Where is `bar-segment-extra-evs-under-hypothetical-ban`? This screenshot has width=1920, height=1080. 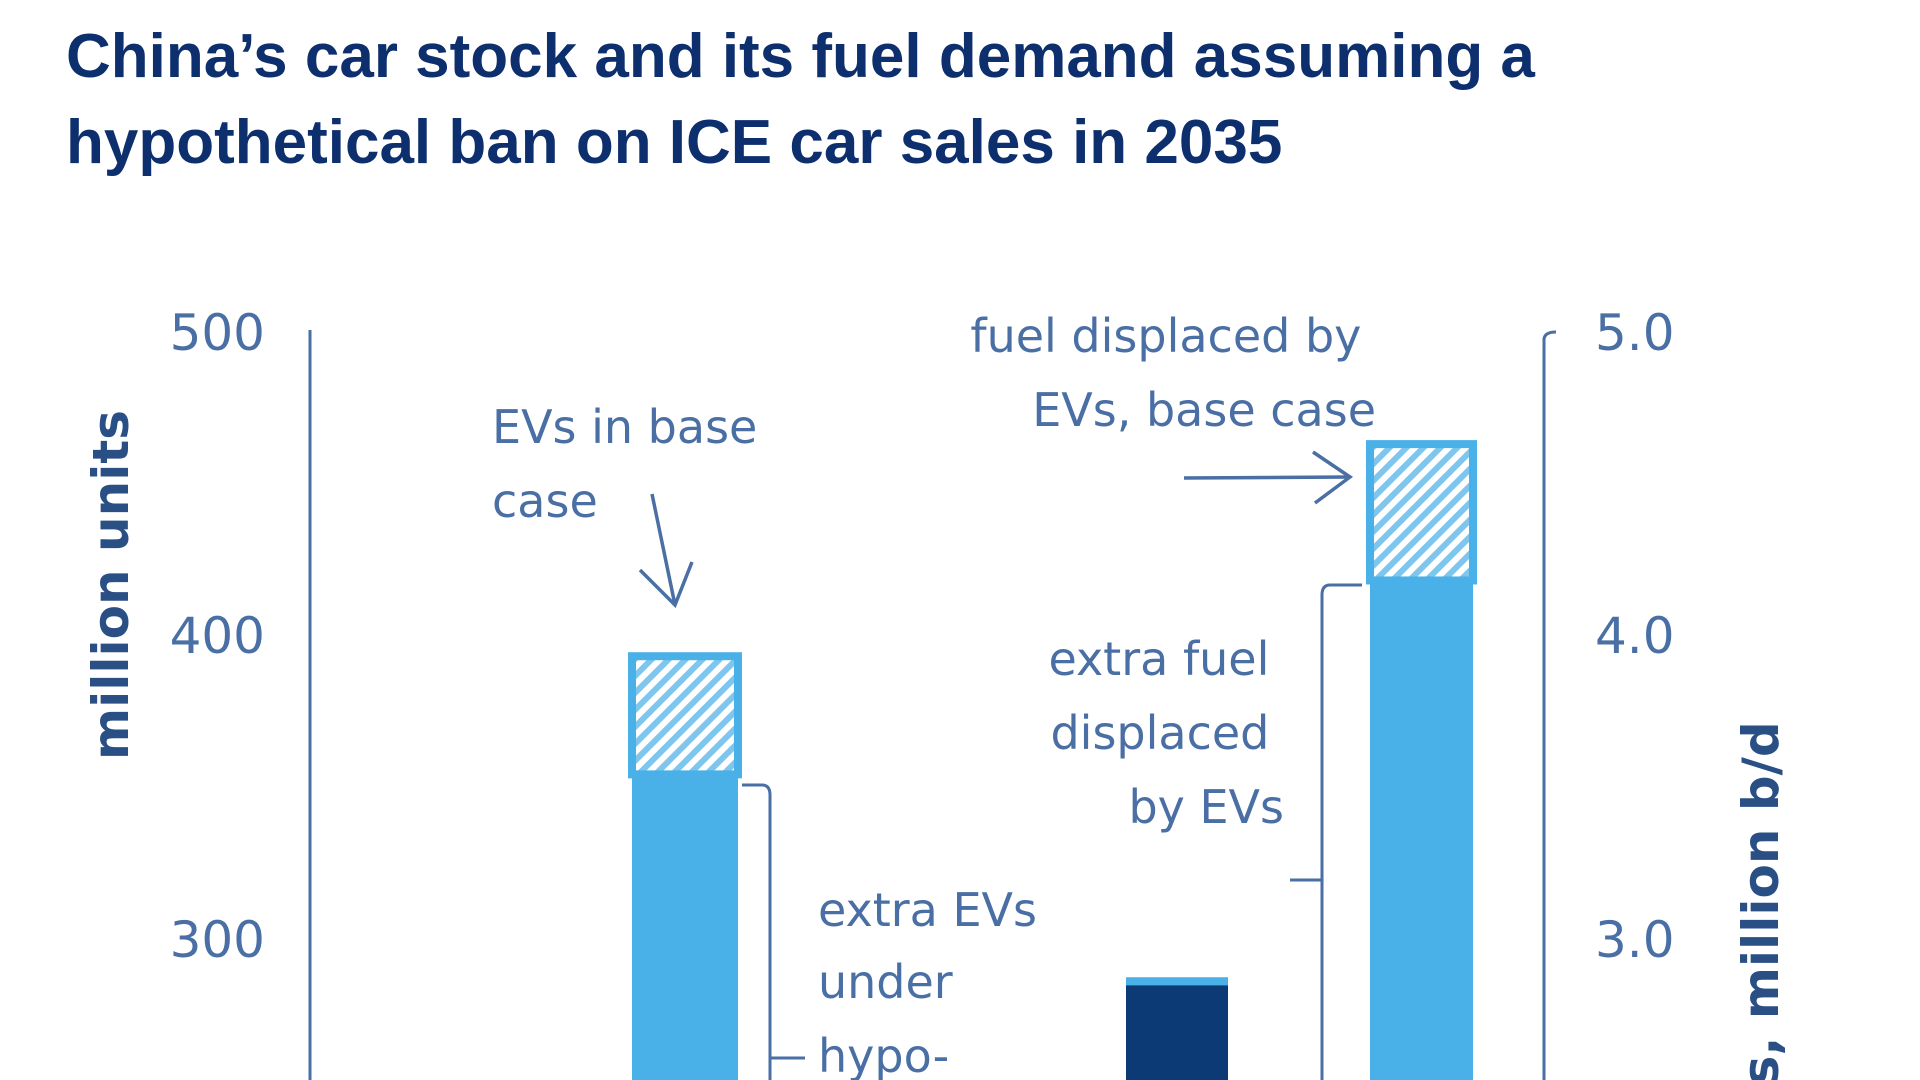
bar-segment-extra-evs-under-hypothetical-ban is located at coordinates (685, 927).